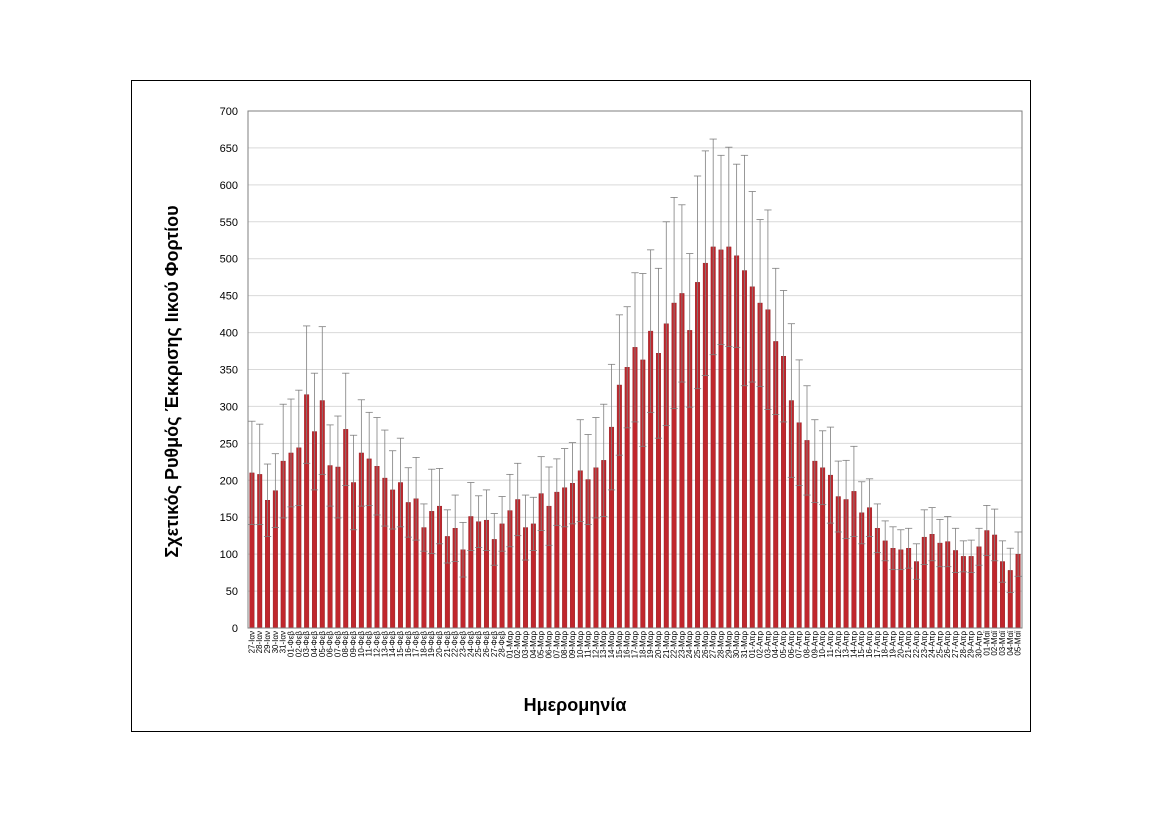  I want to click on x-tick-label: 27-Φεβ, so click(494, 644).